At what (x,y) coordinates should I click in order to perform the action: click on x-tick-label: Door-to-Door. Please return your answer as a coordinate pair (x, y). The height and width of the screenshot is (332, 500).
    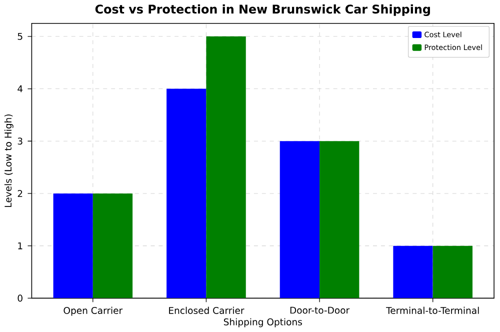
    Looking at the image, I should click on (320, 310).